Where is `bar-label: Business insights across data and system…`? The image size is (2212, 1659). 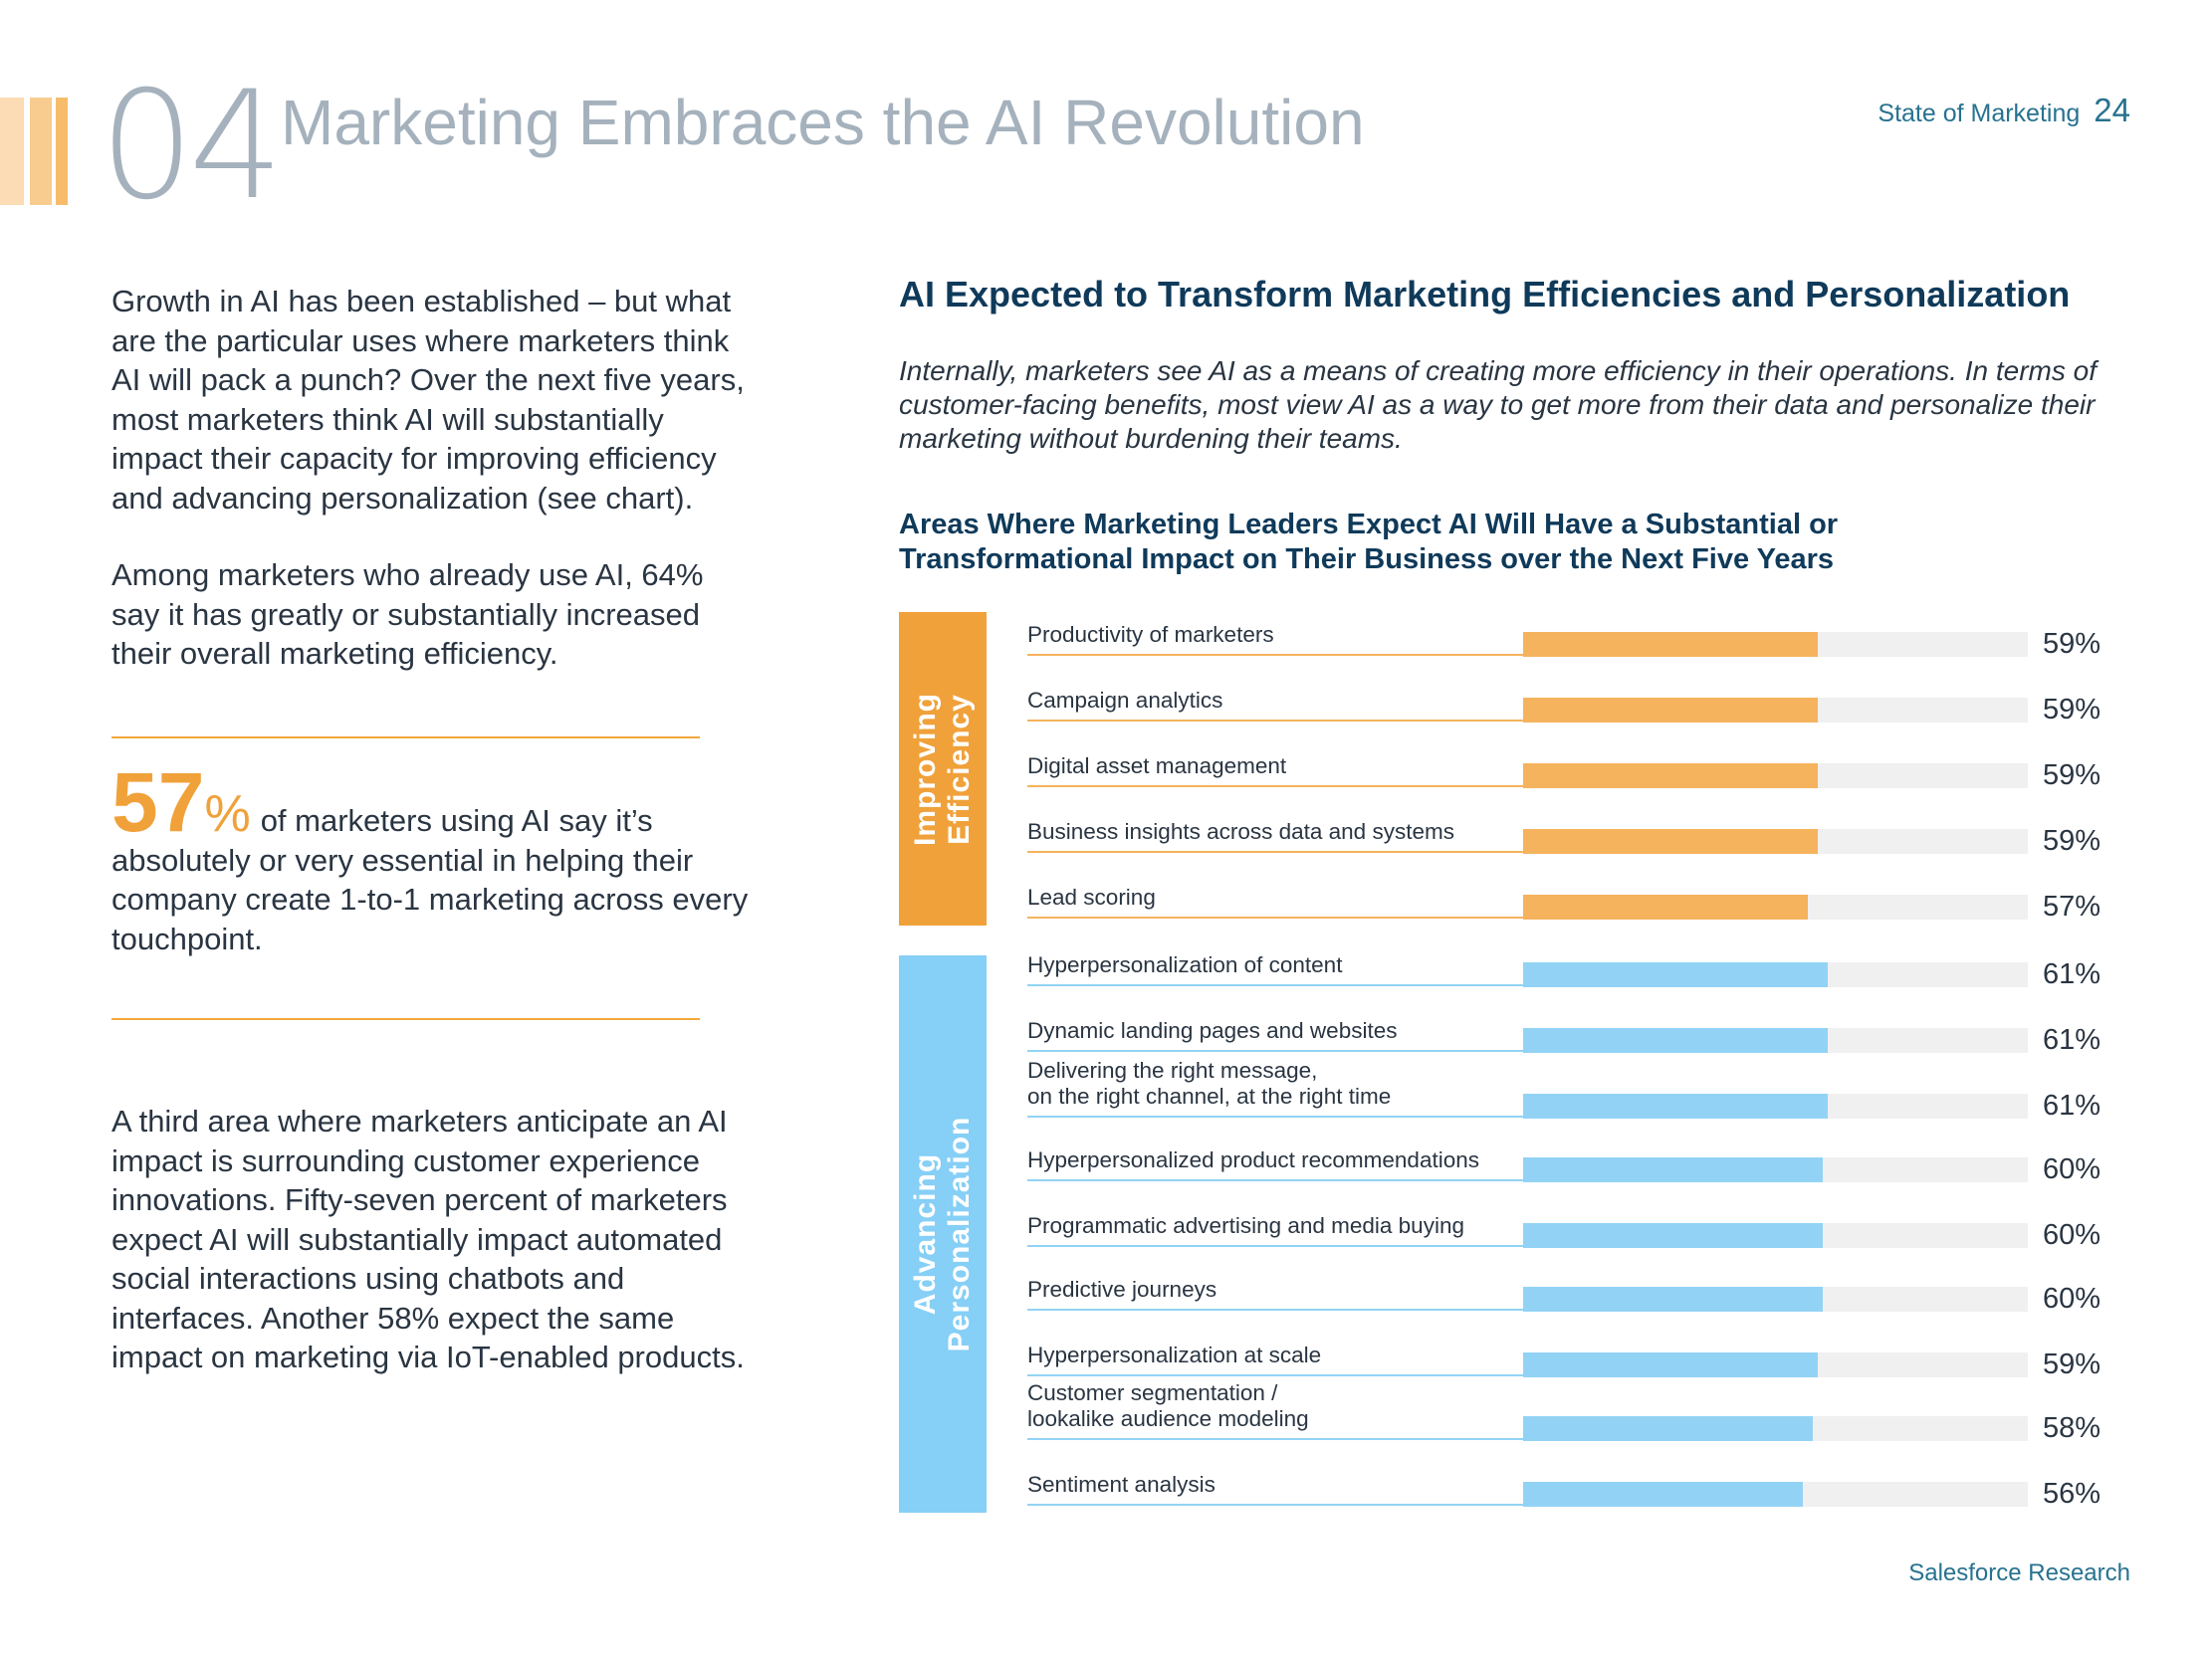
bar-label: Business insights across data and system… is located at coordinates (1240, 831).